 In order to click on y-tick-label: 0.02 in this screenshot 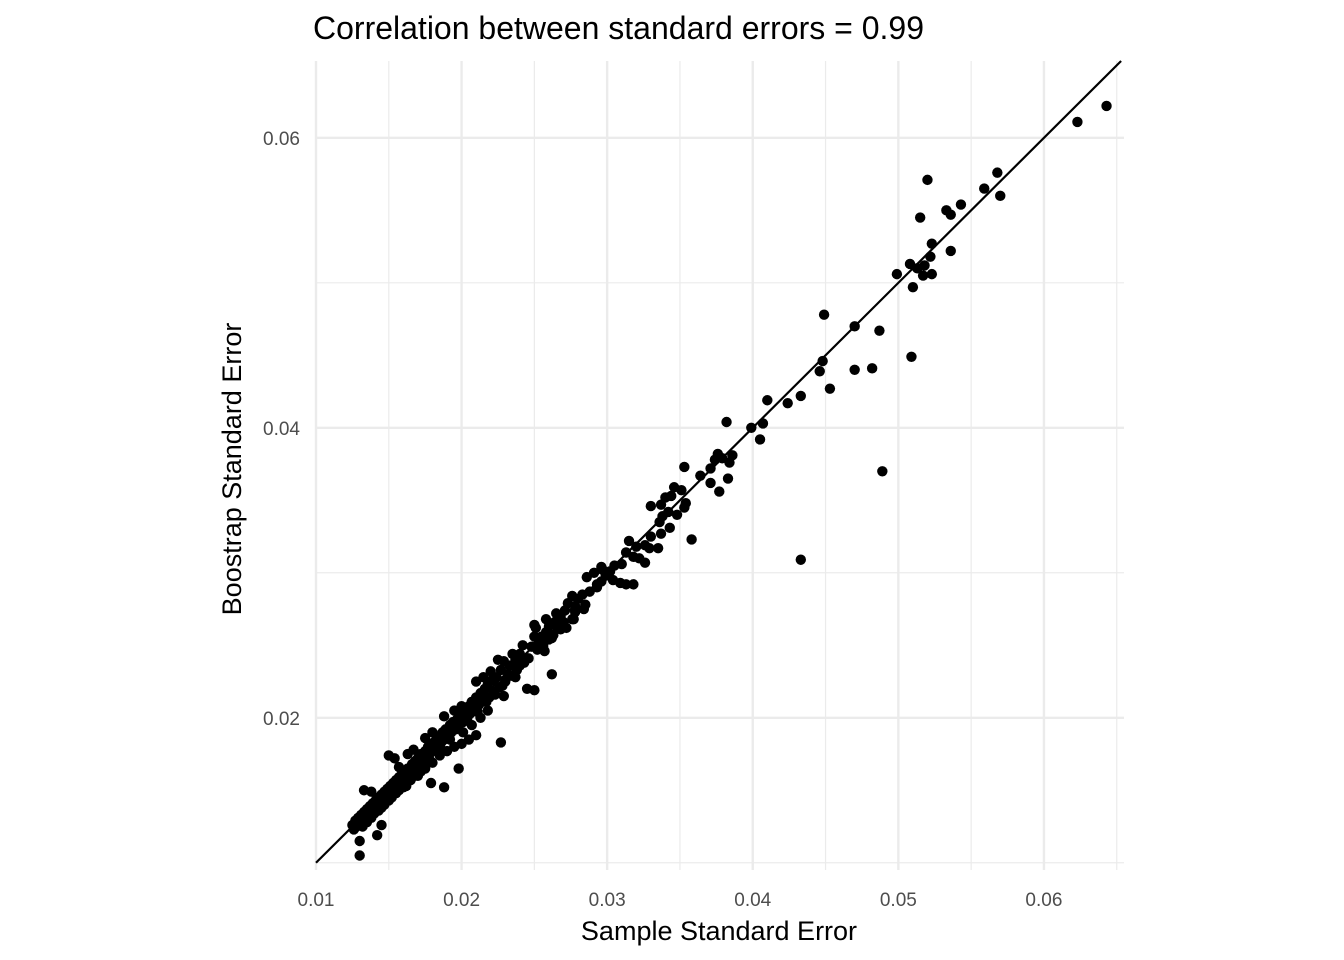, I will do `click(281, 719)`.